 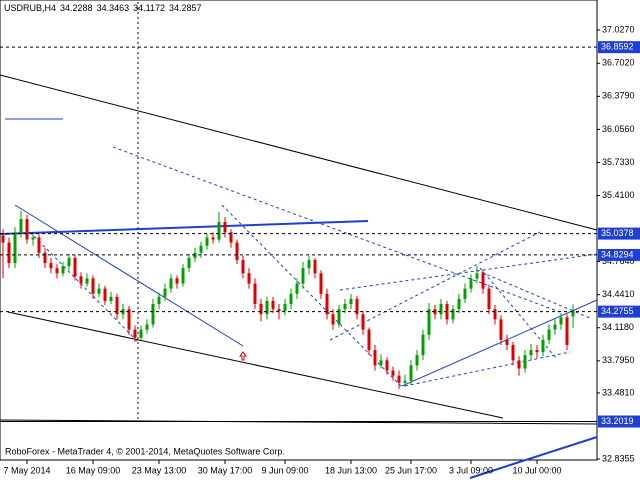 What do you see at coordinates (618, 195) in the screenshot?
I see `y-tick-label: 35.4100` at bounding box center [618, 195].